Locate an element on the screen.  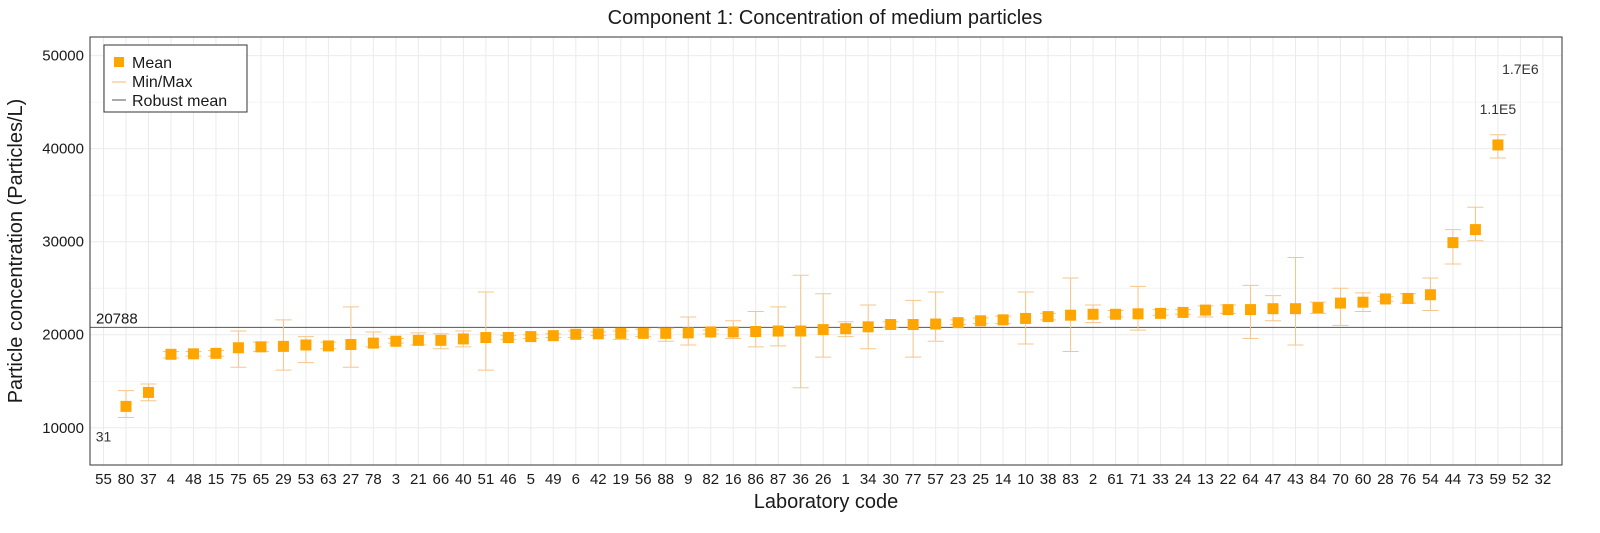
x-tick-label: 73 is located at coordinates (1475, 479).